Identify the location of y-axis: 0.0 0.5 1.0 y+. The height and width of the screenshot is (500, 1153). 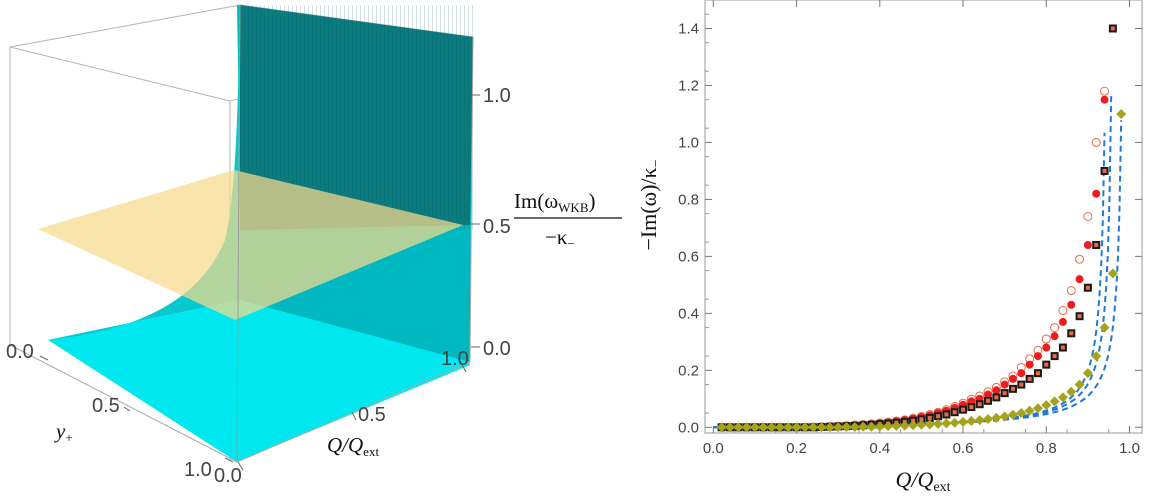
(120, 411).